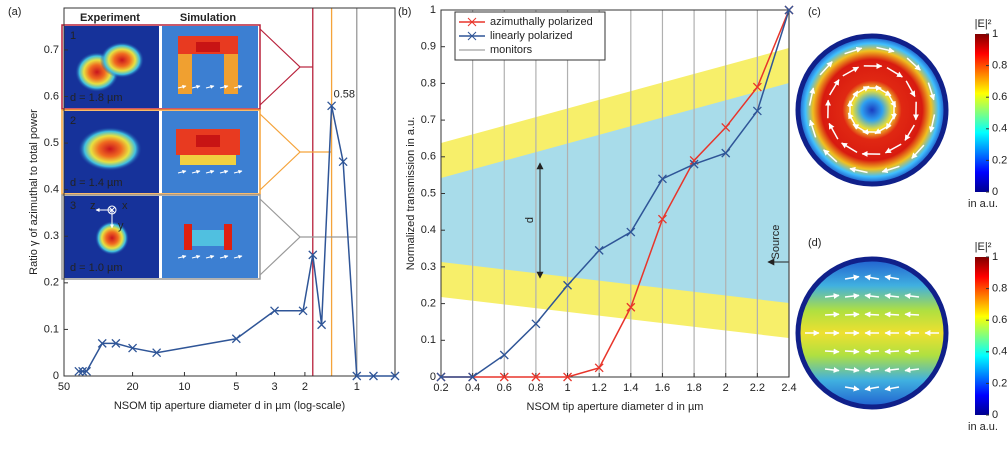 The image size is (1008, 449). I want to click on y-tick-label: 0.8, so click(428, 83).